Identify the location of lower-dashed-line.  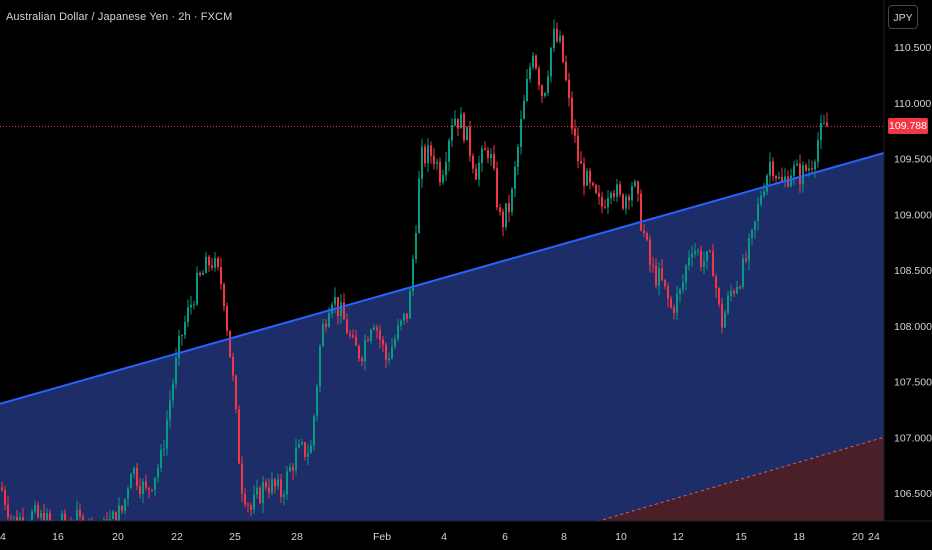
(732, 481).